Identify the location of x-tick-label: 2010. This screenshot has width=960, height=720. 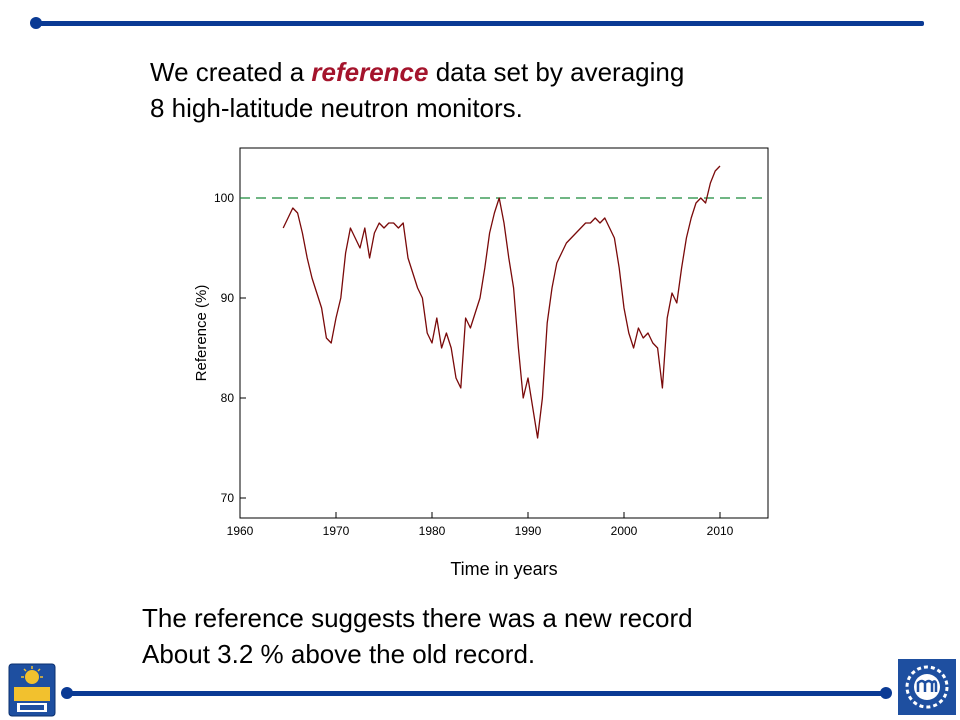
(720, 531).